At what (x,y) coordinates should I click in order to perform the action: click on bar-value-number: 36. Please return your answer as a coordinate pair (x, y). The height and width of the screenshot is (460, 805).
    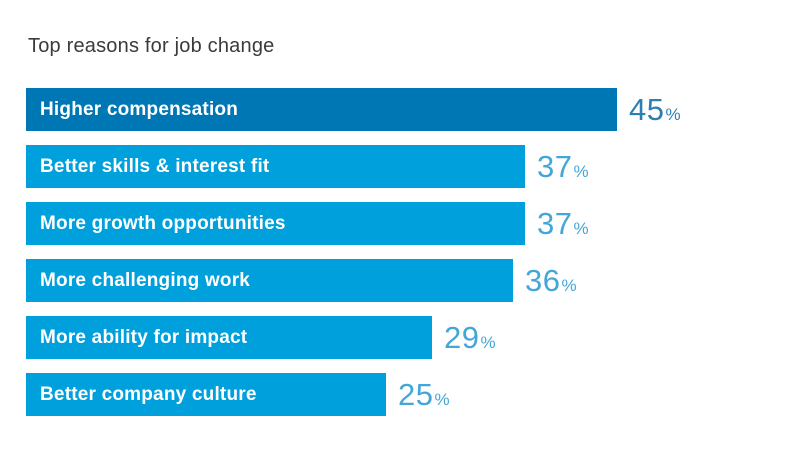
    Looking at the image, I should click on (543, 280).